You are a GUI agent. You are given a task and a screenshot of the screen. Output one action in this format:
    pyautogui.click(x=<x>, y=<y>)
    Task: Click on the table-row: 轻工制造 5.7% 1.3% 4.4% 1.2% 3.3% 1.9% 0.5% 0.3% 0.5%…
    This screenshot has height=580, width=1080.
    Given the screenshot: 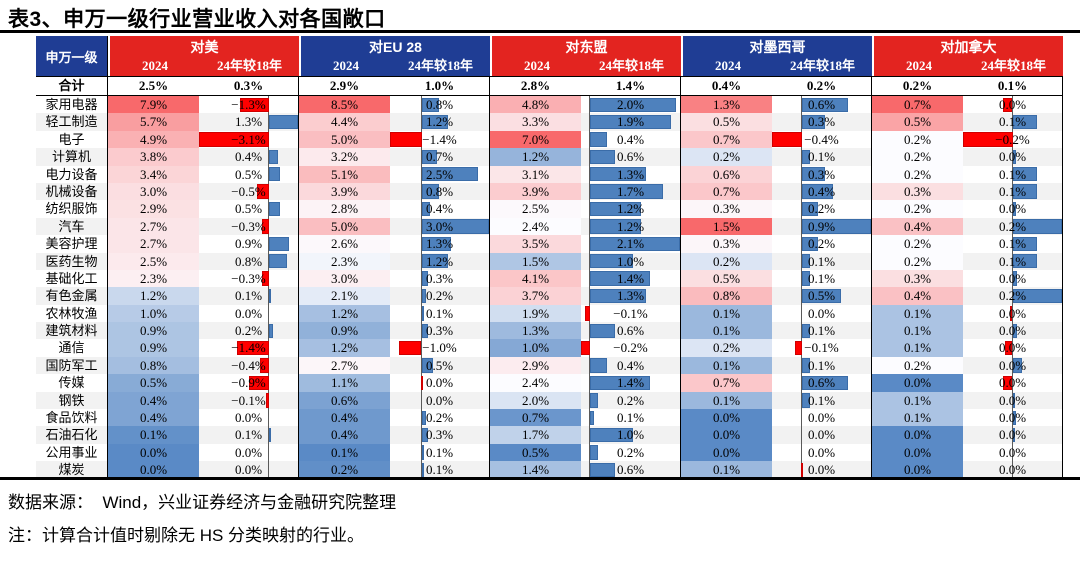 What is the action you would take?
    pyautogui.click(x=549, y=122)
    